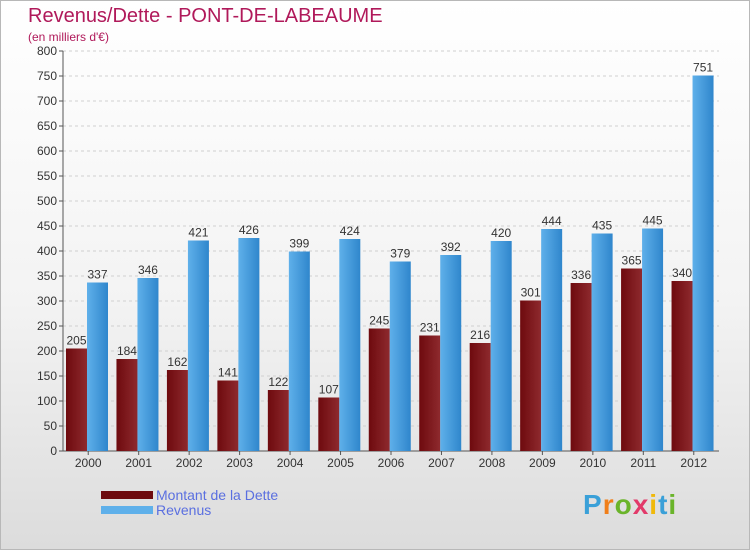 This screenshot has height=550, width=750. I want to click on data-label-dette: 216, so click(480, 335).